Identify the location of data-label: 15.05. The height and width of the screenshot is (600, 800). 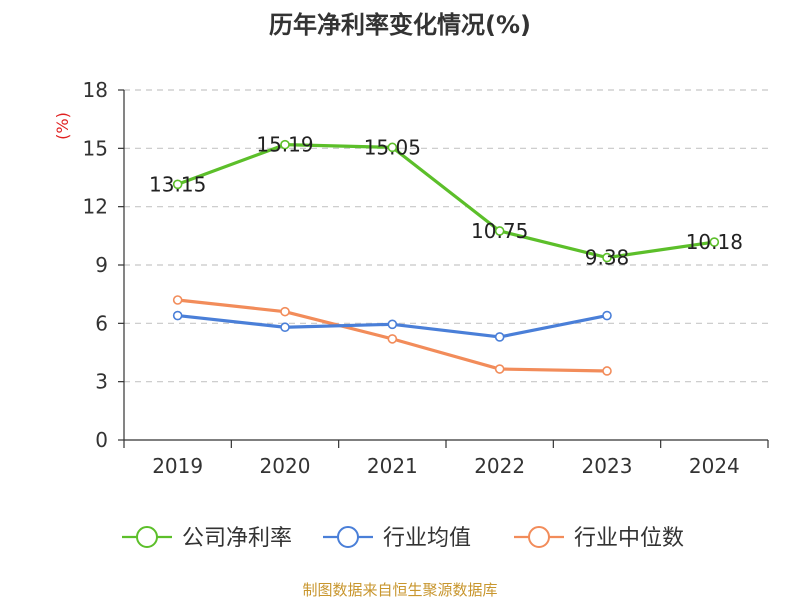
(392, 147).